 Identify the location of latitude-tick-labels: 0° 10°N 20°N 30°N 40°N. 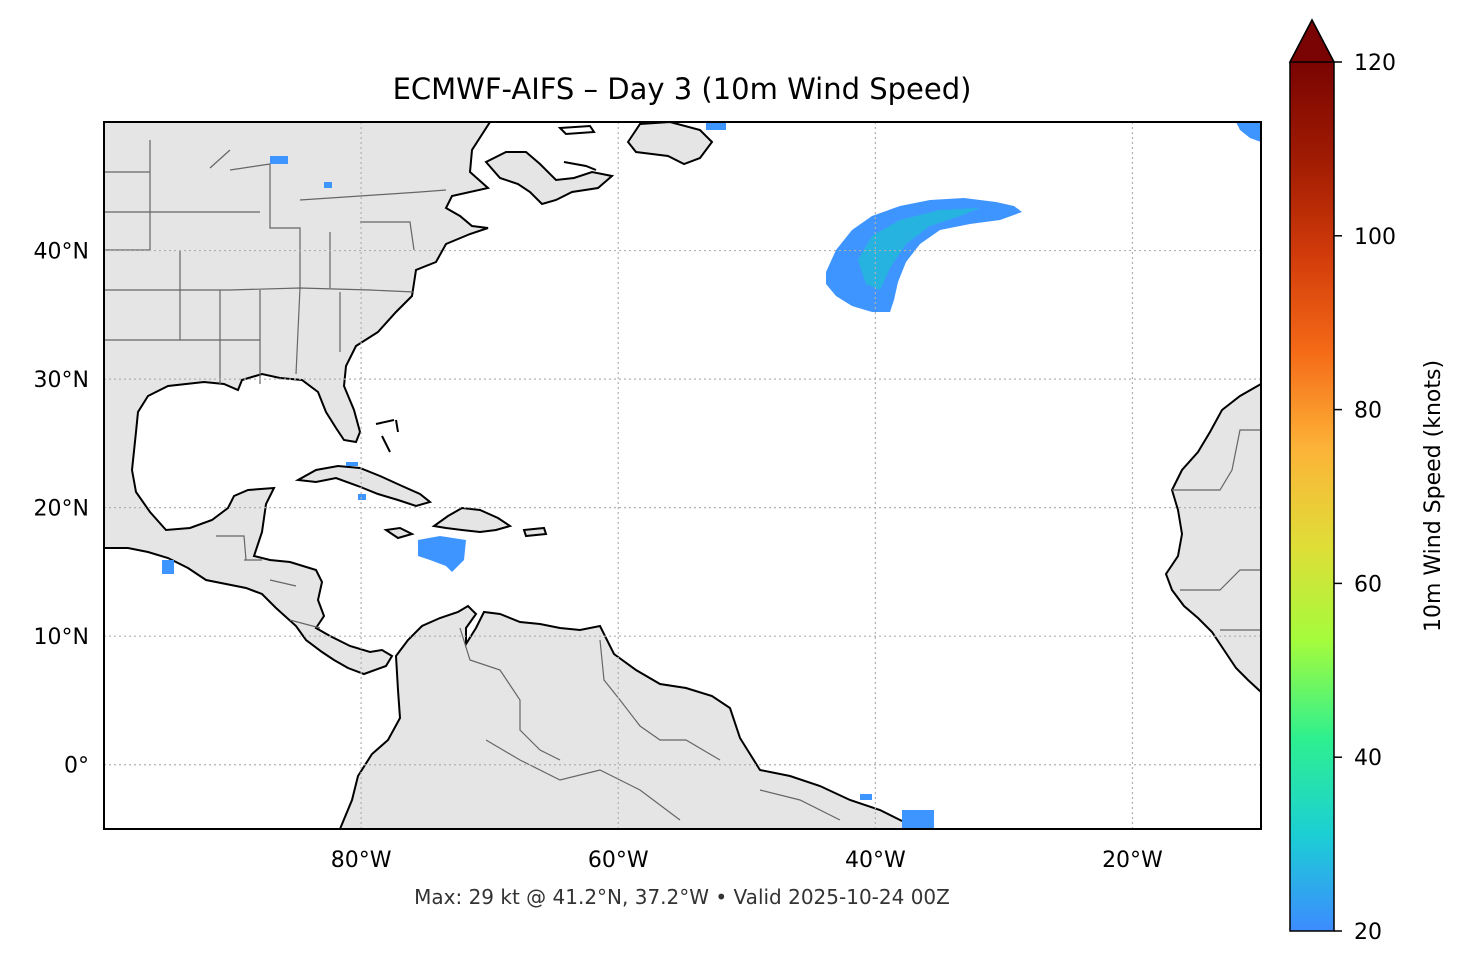
(61, 509).